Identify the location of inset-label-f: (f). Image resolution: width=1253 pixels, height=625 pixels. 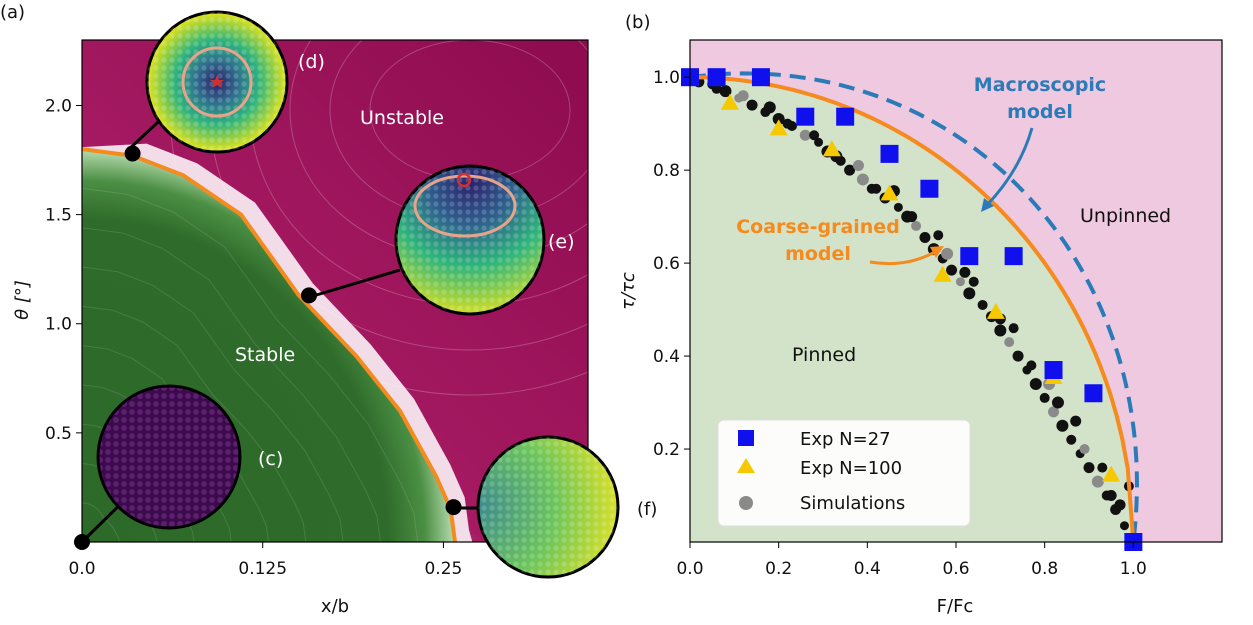
(647, 509).